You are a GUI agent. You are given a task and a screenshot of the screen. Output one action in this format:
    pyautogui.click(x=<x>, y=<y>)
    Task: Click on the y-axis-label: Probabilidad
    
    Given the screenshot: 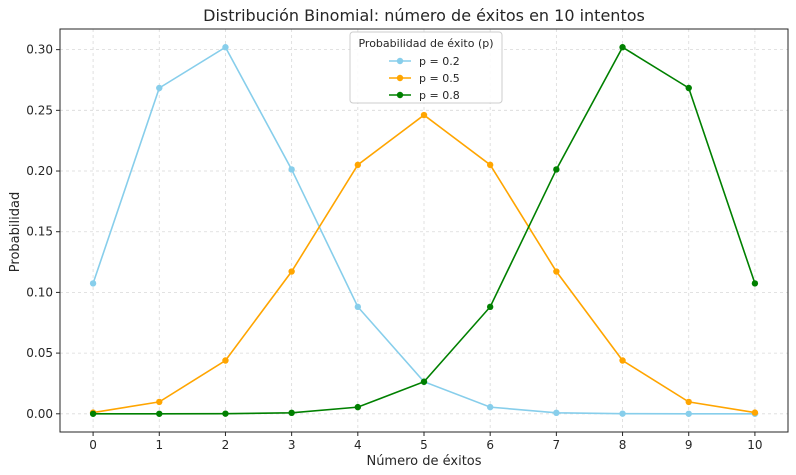 What is the action you would take?
    pyautogui.click(x=15, y=232)
    